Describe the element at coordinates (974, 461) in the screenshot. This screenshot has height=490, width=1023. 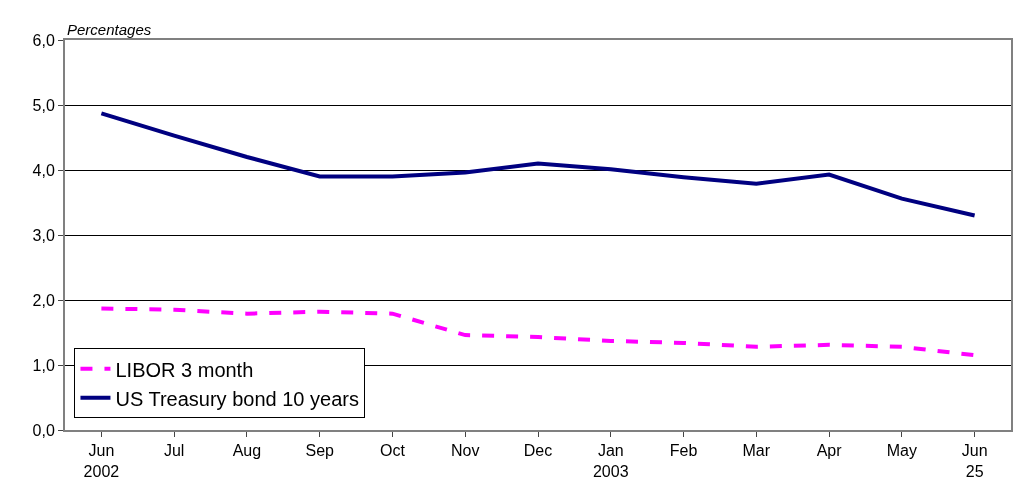
I see `x-tick-label: Jun 25` at that location.